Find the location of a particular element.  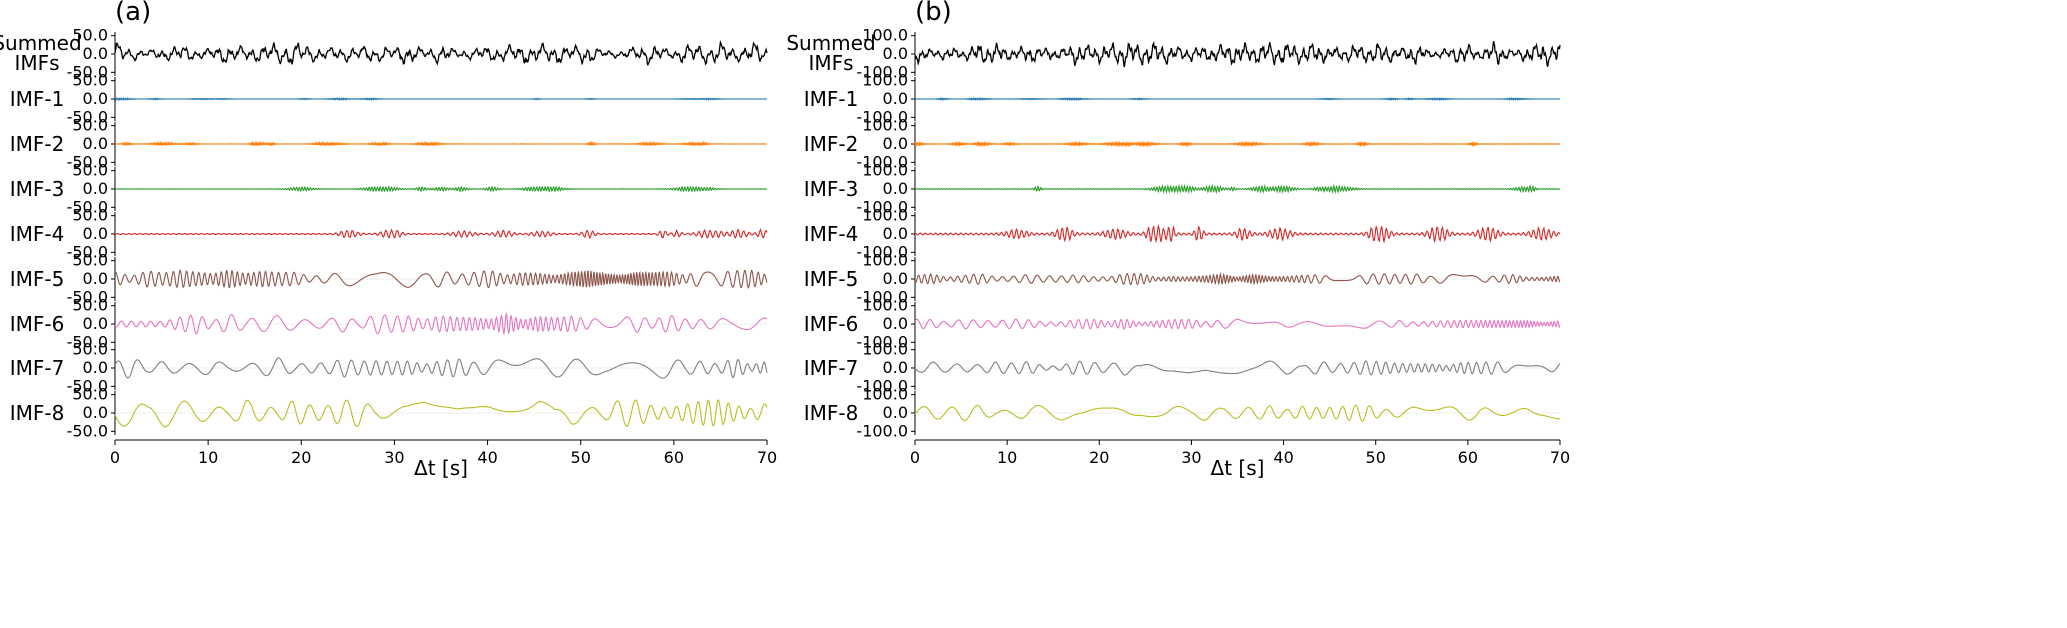

row-imf-5: IMF-5 50.00.0-50.0 is located at coordinates (389, 278).